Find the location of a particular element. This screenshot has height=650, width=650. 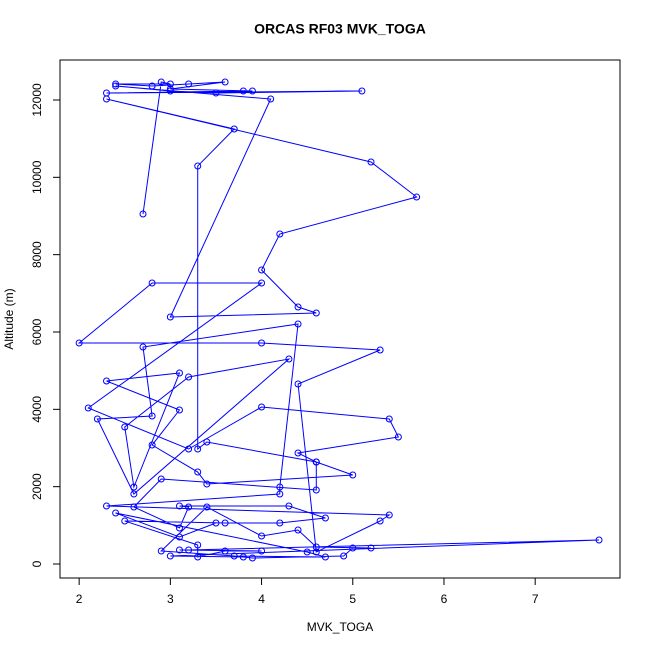

x-tick-label: 6 is located at coordinates (444, 599).